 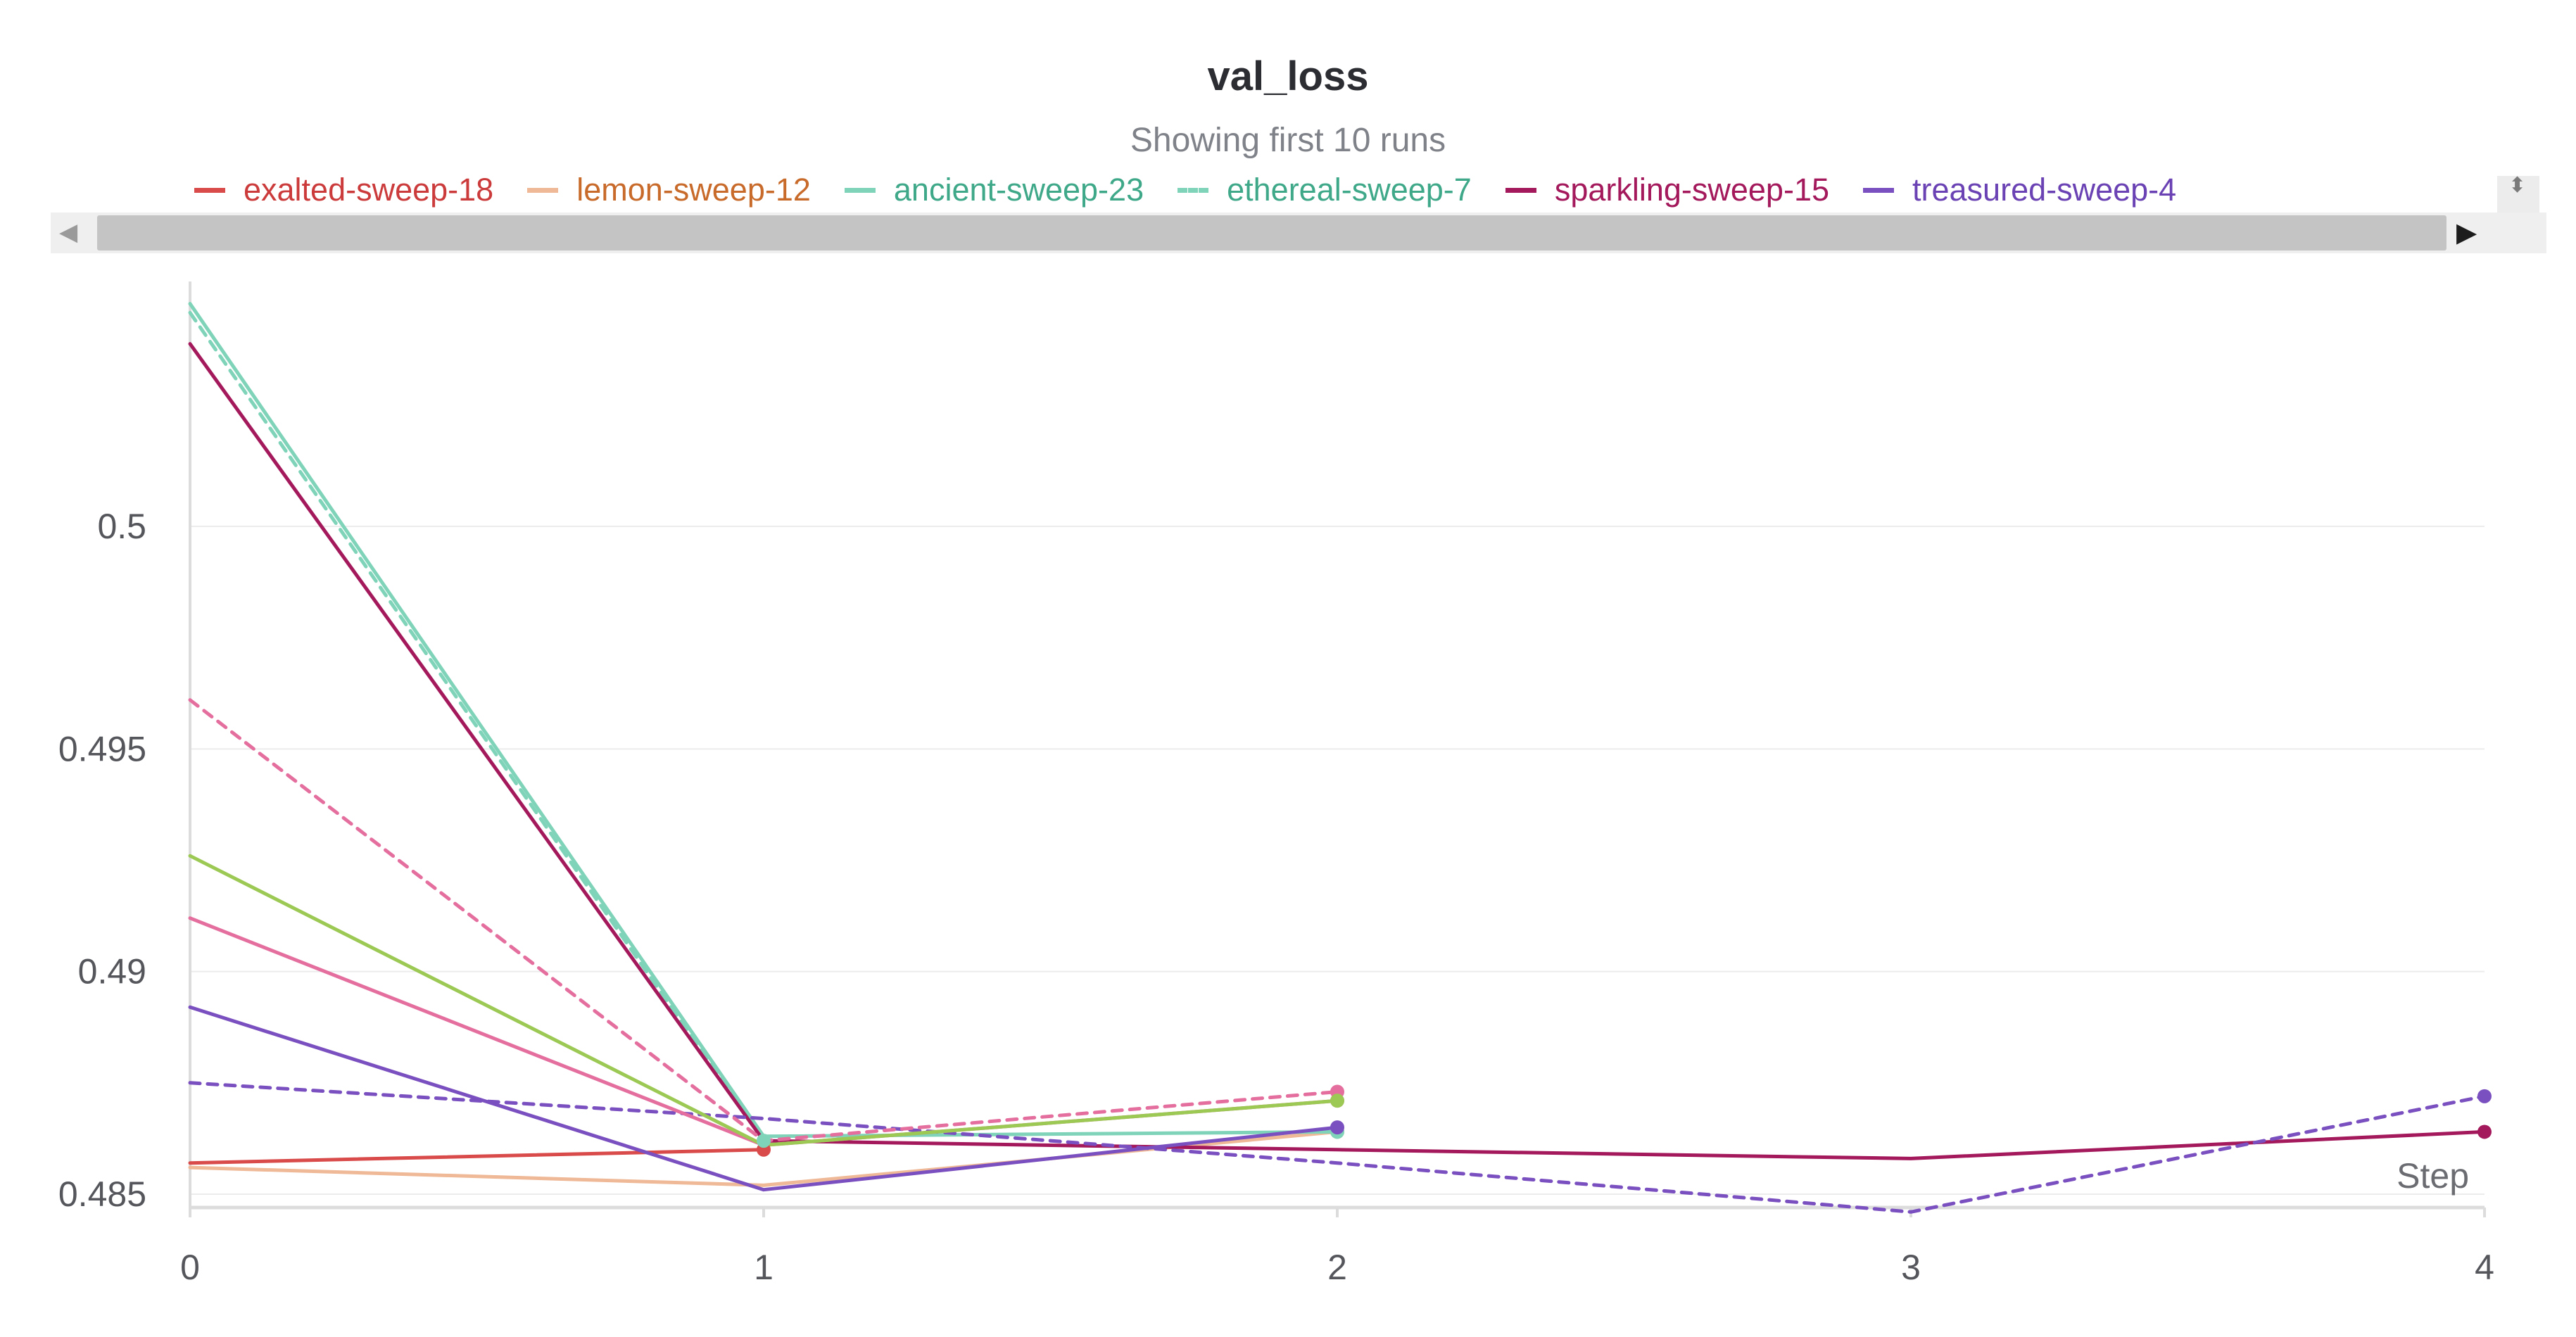 What do you see at coordinates (2466, 233) in the screenshot?
I see `scroll-right-arrow-icon: ▶` at bounding box center [2466, 233].